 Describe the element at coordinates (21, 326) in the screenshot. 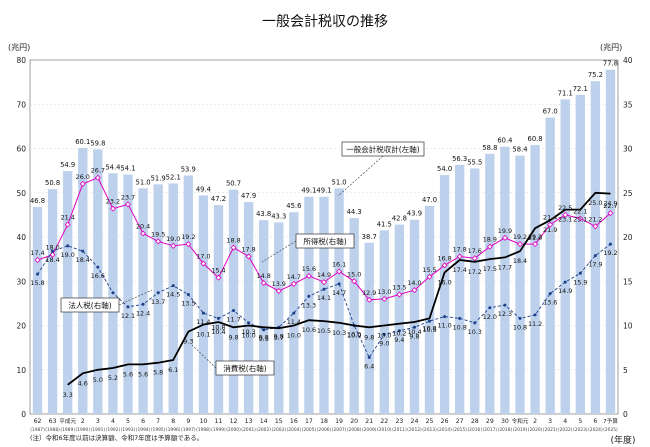

I see `left-tick-label: 20` at that location.